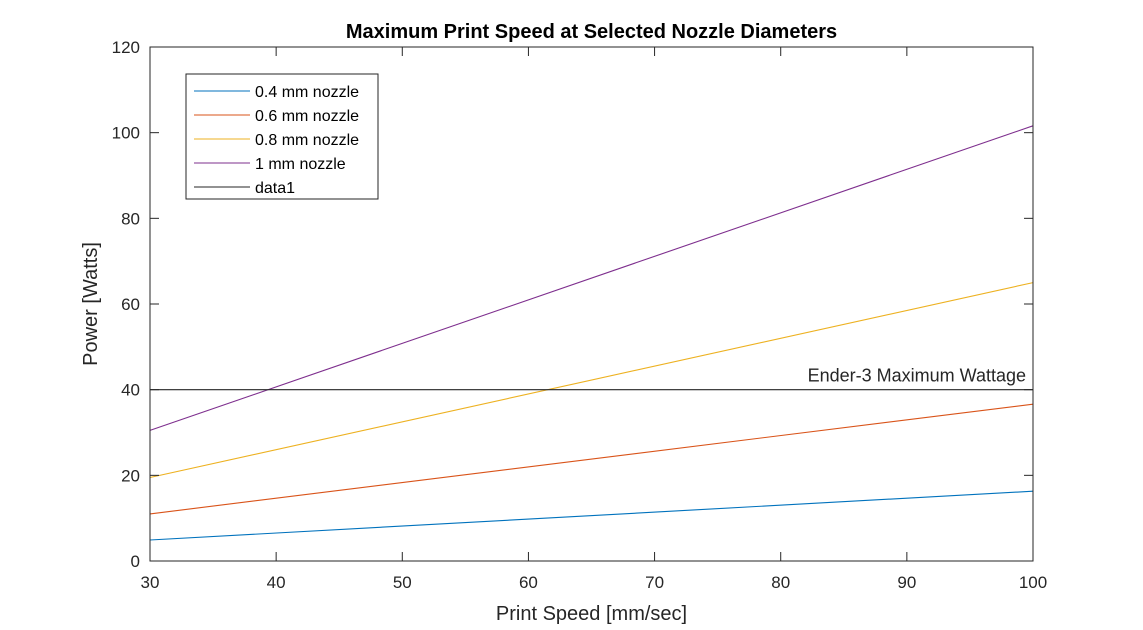 The image size is (1143, 630). Describe the element at coordinates (307, 116) in the screenshot. I see `legend-entry-label: 0.6 mm nozzle` at that location.